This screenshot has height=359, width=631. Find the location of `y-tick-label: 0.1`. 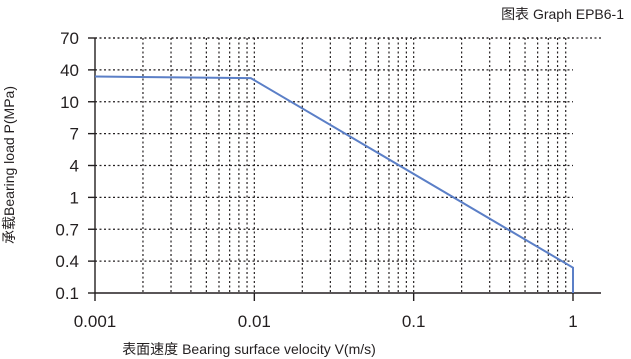

y-tick-label: 0.1 is located at coordinates (67, 293).